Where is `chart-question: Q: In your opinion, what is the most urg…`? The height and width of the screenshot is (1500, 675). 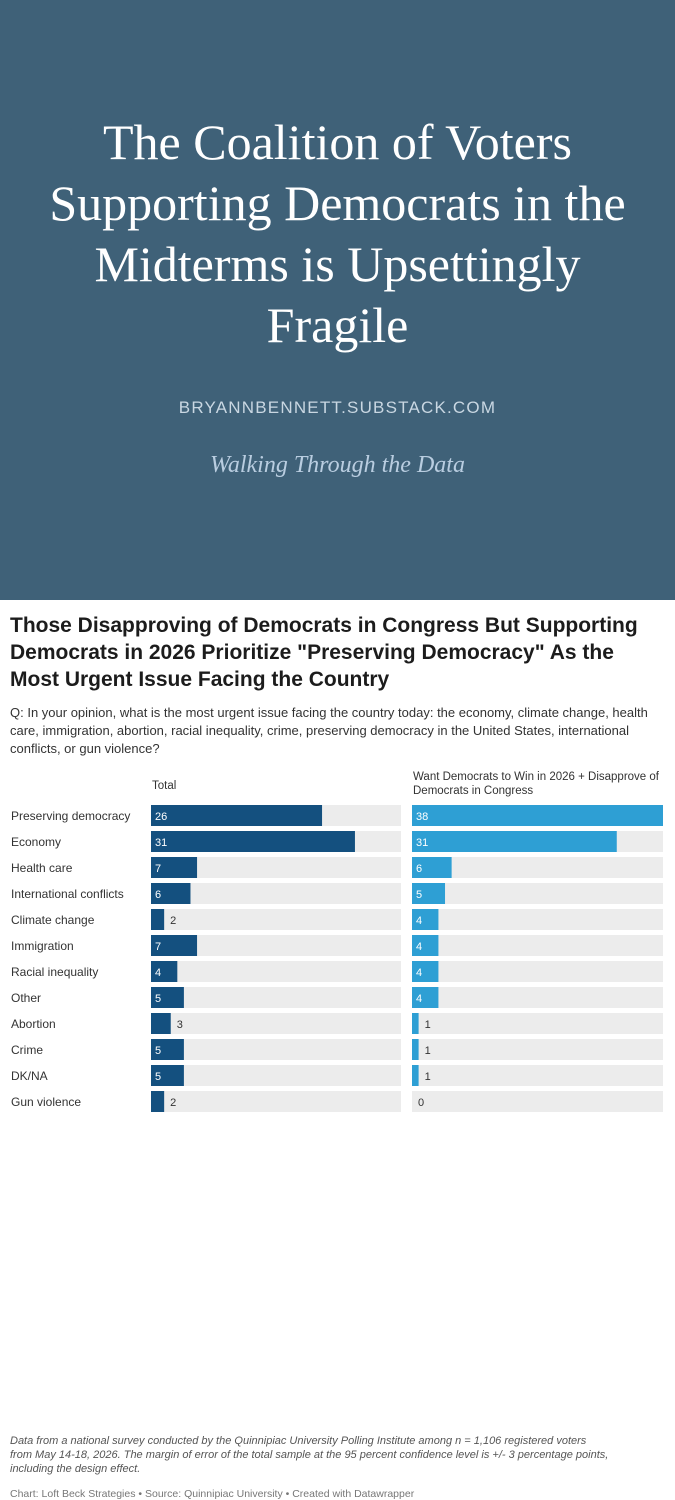 chart-question: Q: In your opinion, what is the most urg… is located at coordinates (329, 730).